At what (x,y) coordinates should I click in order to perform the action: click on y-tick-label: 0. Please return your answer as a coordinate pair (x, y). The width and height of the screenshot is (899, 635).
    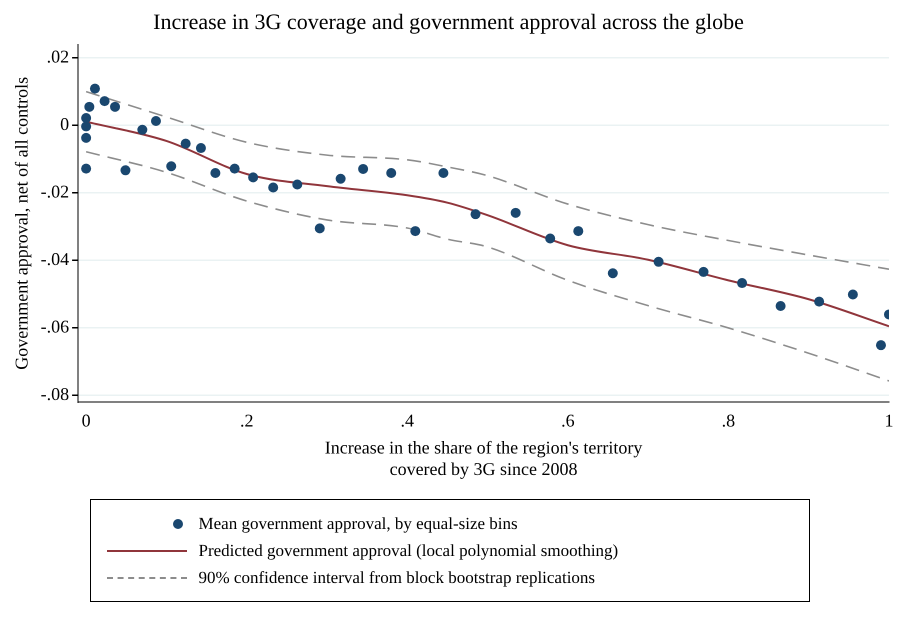
    Looking at the image, I should click on (65, 124).